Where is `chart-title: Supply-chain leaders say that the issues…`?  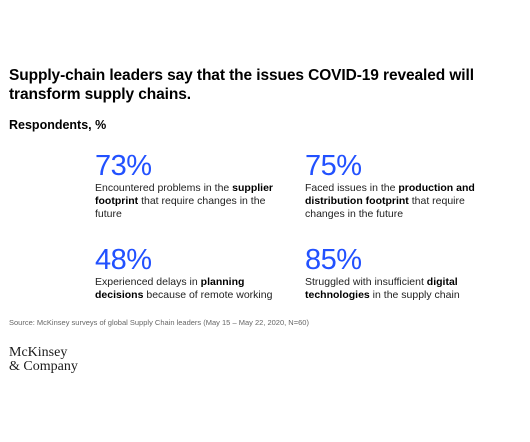
chart-title: Supply-chain leaders say that the issues… is located at coordinates (241, 85).